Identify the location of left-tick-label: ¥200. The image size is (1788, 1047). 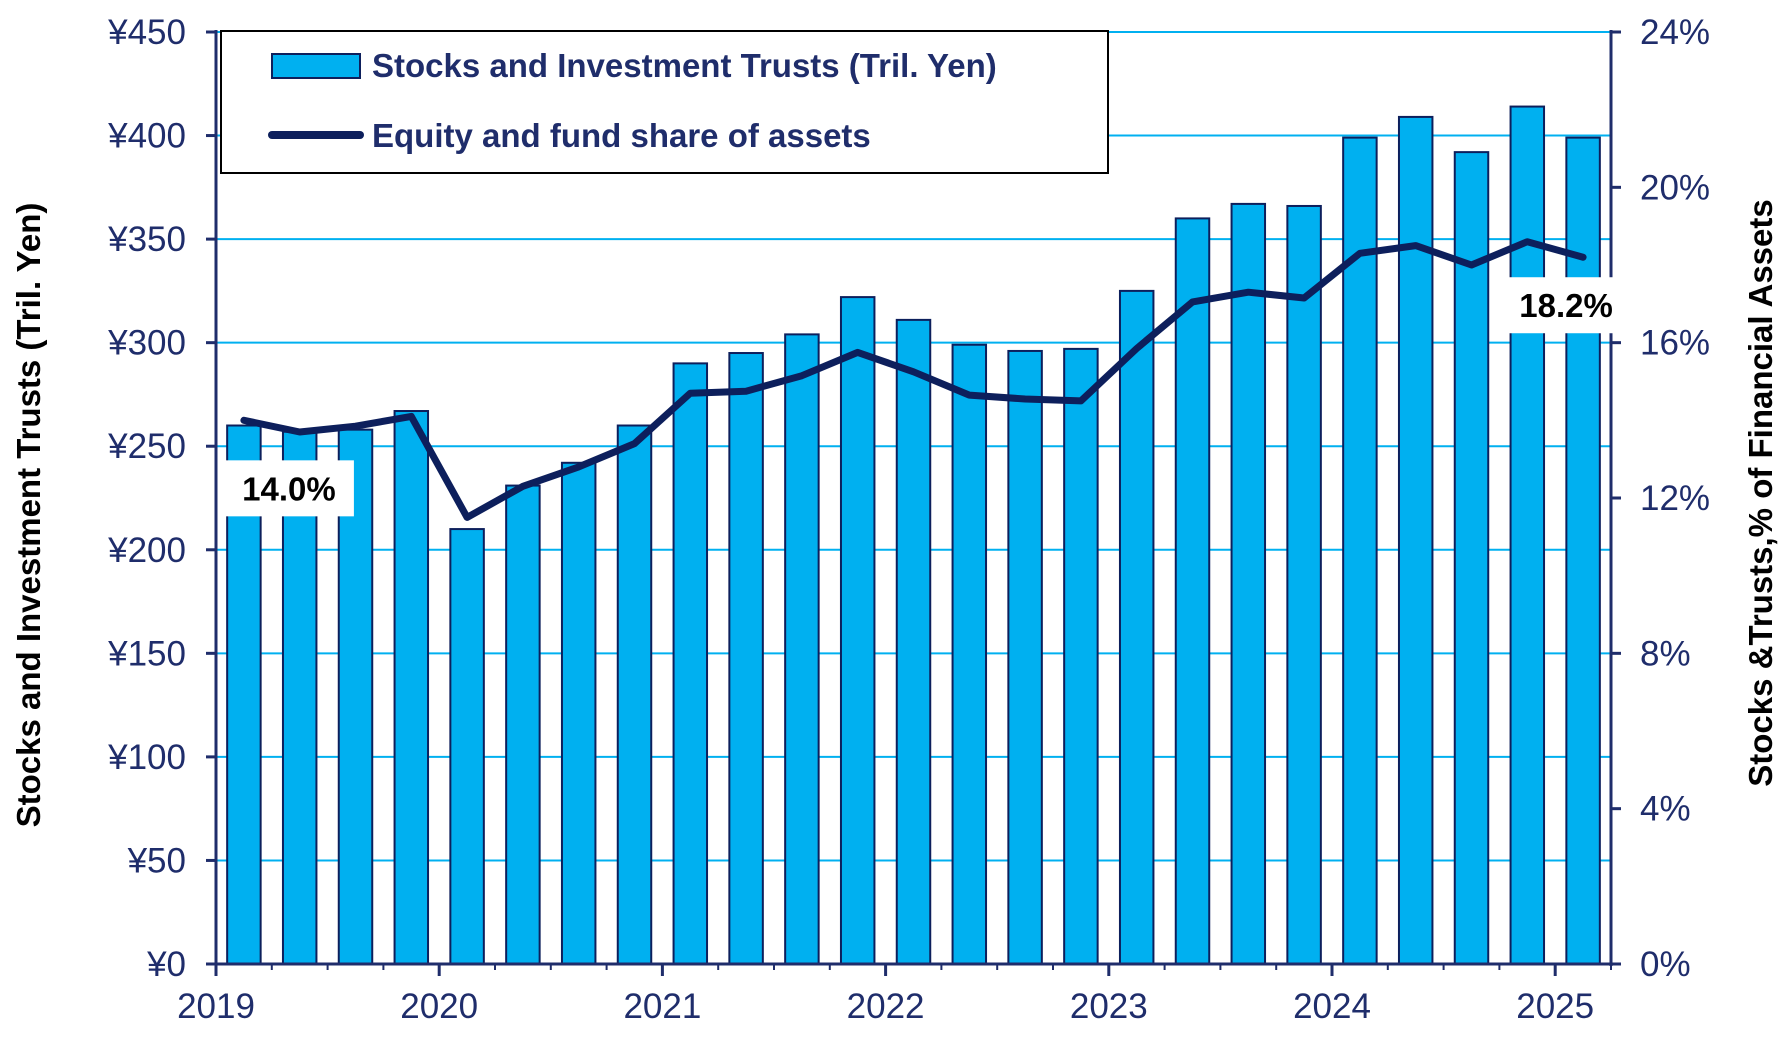
(146, 550).